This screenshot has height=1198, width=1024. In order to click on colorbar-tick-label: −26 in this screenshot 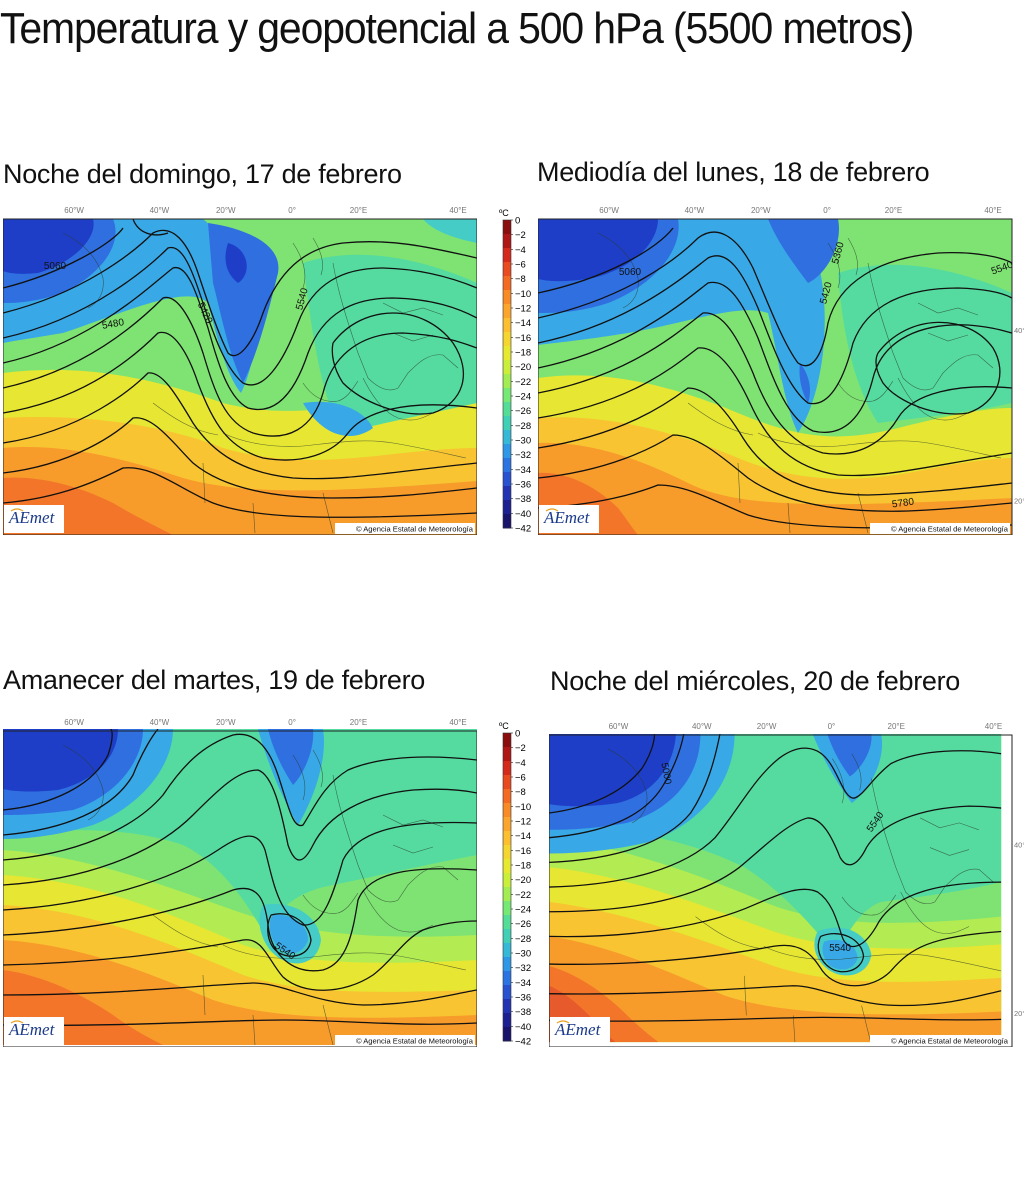, I will do `click(523, 411)`.